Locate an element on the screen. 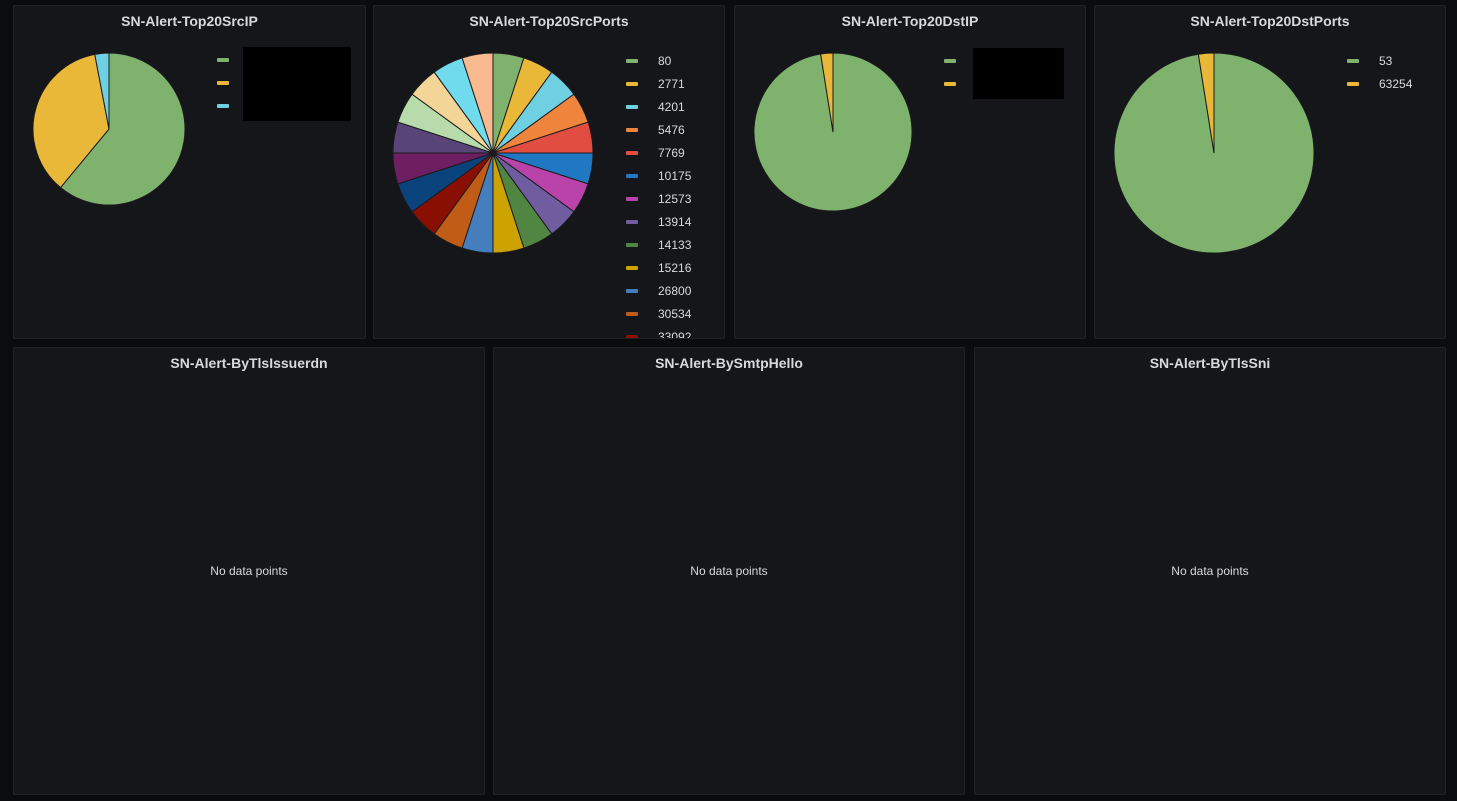 The image size is (1457, 801). legend-label: 14133 is located at coordinates (675, 244).